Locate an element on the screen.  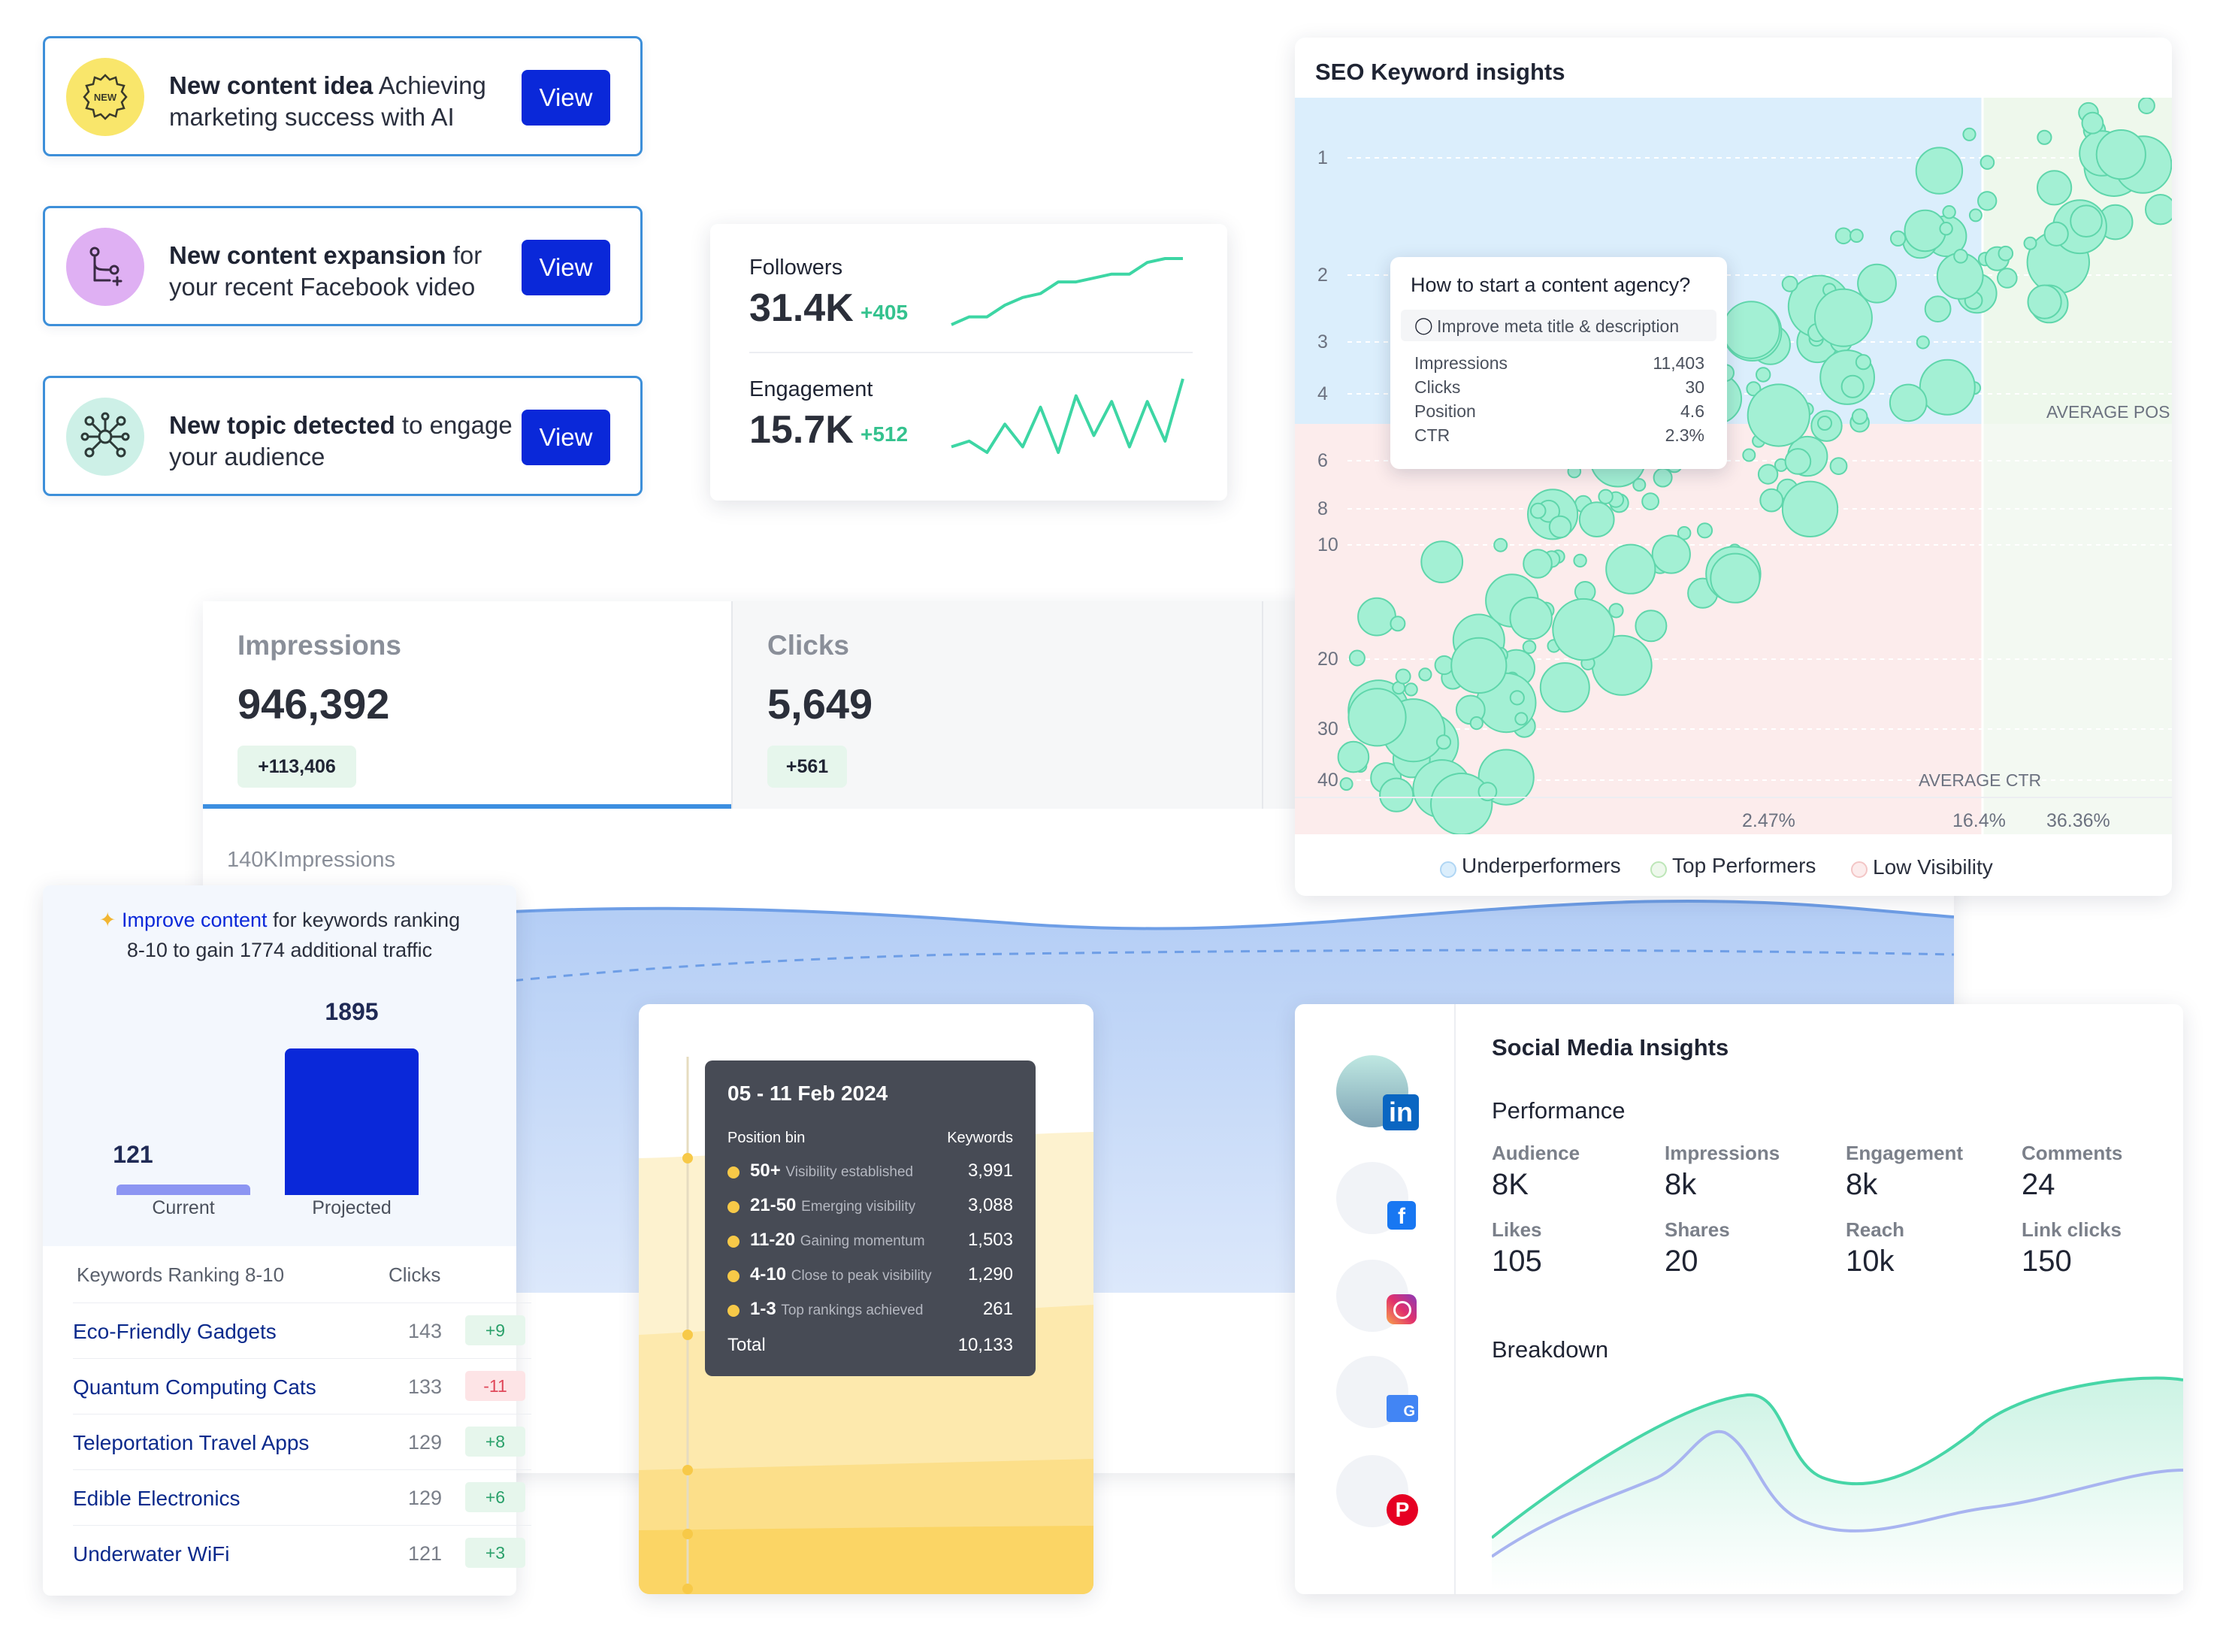
followers-value: 31.4K is located at coordinates (801, 308).